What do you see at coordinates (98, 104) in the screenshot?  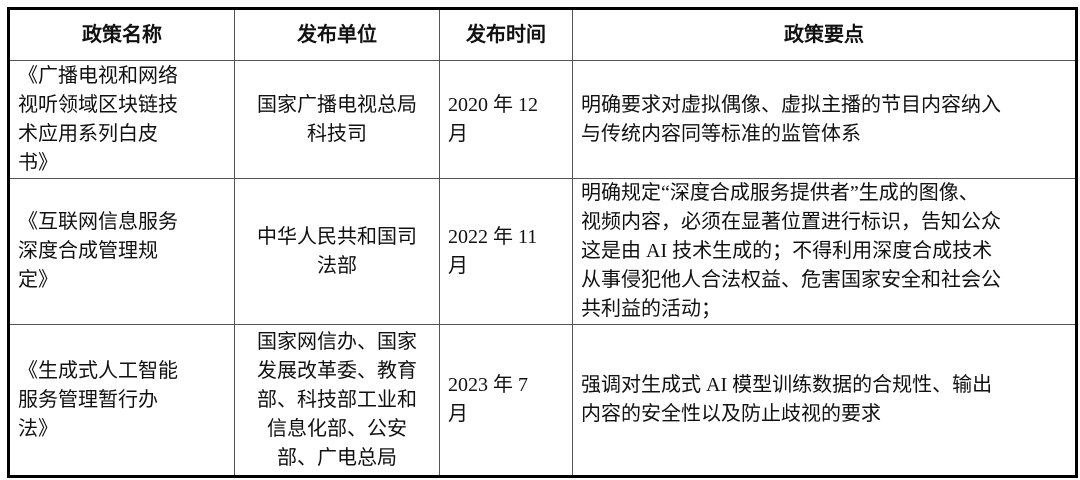 I see `cell-line: 视听领域区块链技` at bounding box center [98, 104].